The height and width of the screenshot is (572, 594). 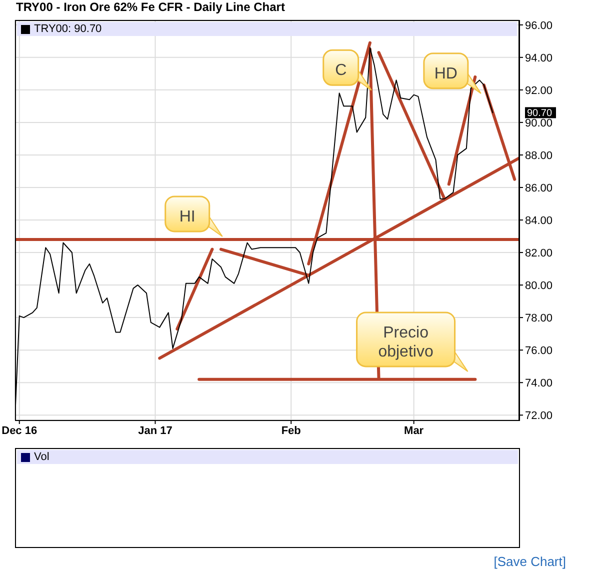 What do you see at coordinates (539, 26) in the screenshot?
I see `y-tick-label: 96.00` at bounding box center [539, 26].